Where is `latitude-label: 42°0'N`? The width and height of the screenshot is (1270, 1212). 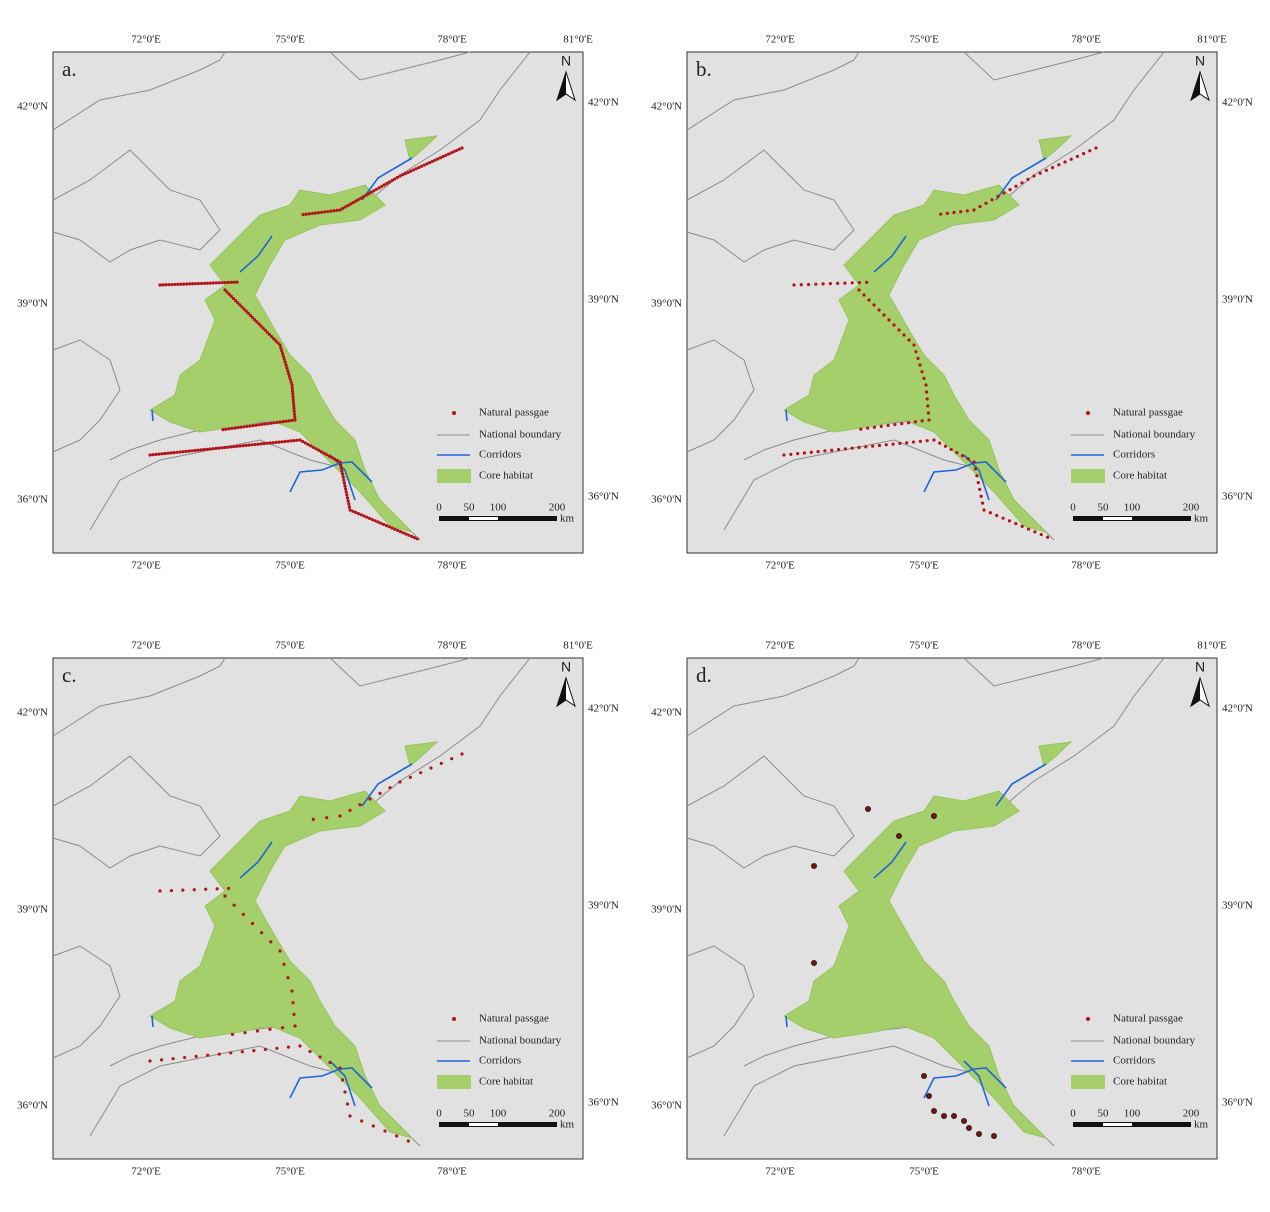
latitude-label: 42°0'N is located at coordinates (1237, 709).